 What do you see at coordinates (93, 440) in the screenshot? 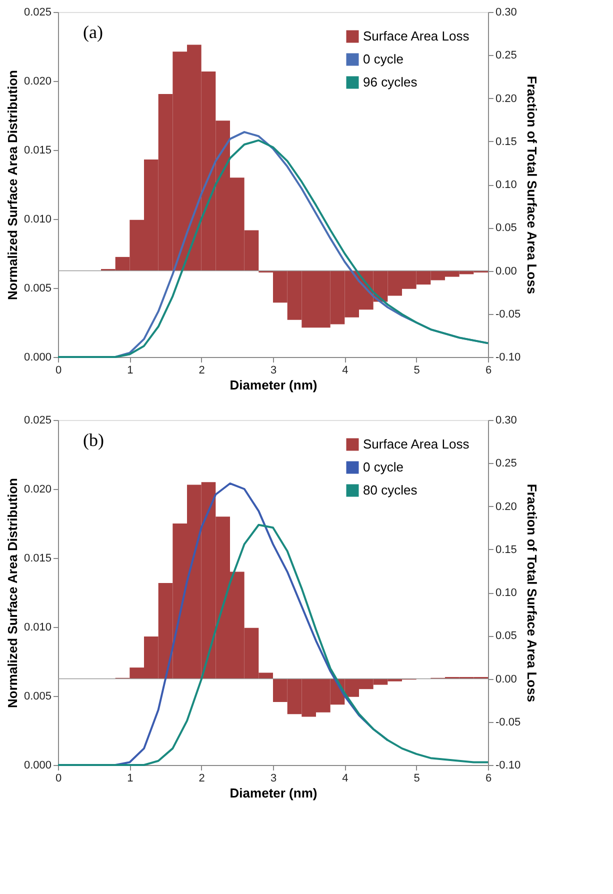
I see `annotation: (b)` at bounding box center [93, 440].